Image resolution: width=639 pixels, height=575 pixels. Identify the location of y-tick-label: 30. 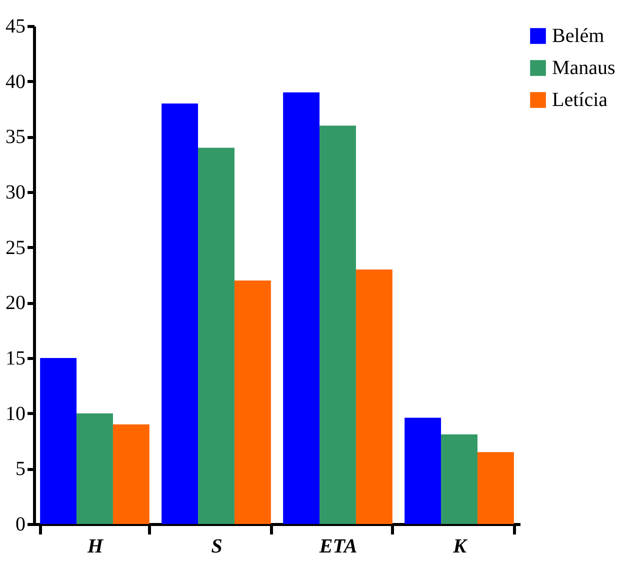
(16, 193).